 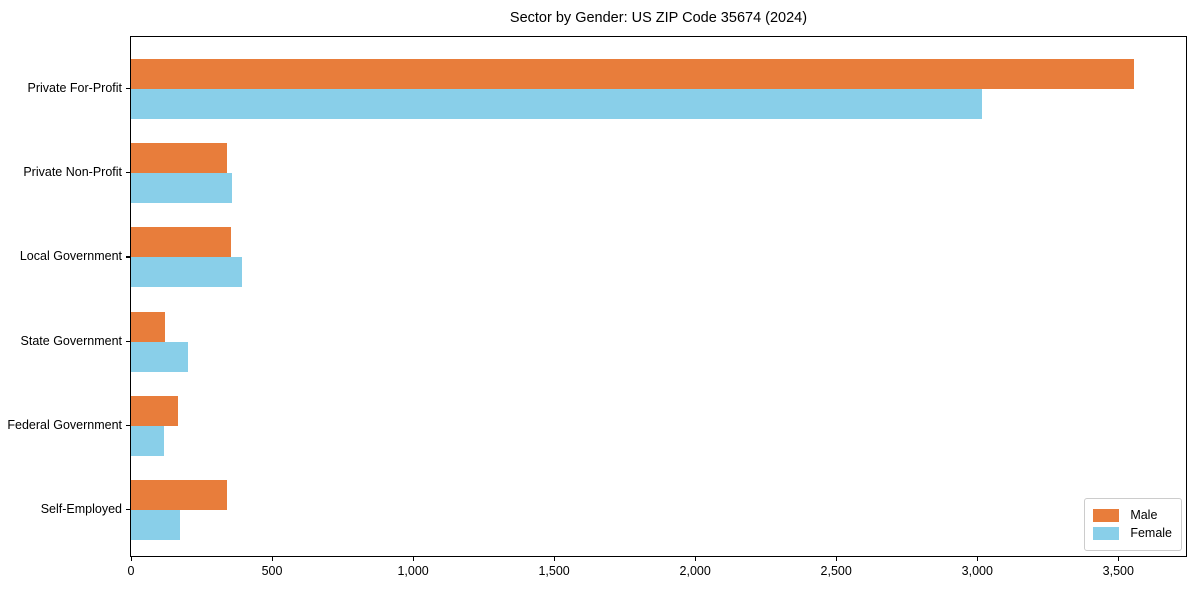 What do you see at coordinates (72, 172) in the screenshot?
I see `y-tick-label: Private Non-Profit` at bounding box center [72, 172].